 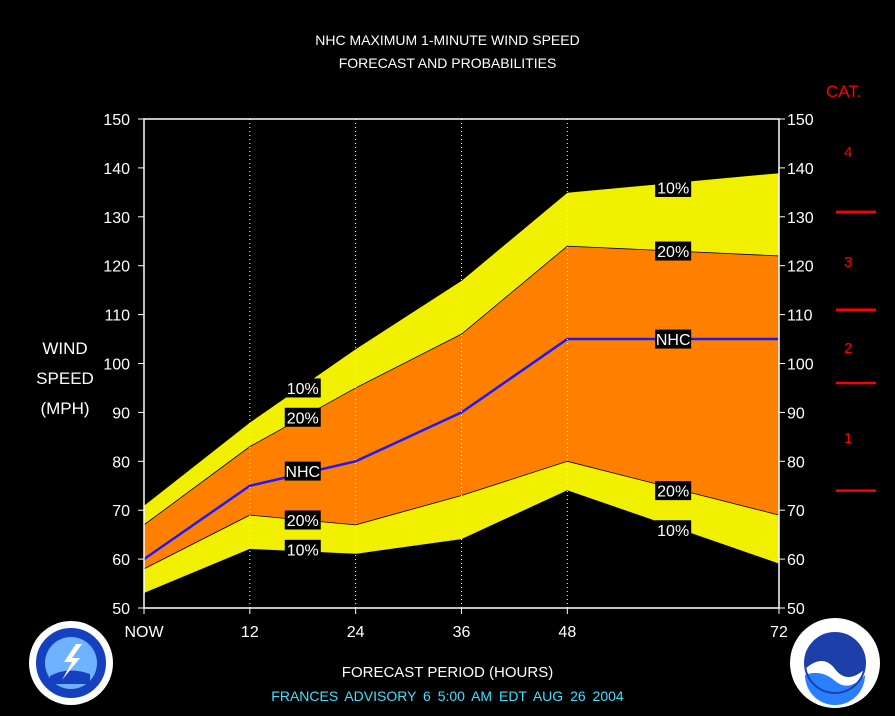 I want to click on y-tick-label-left: 80, so click(x=121, y=462).